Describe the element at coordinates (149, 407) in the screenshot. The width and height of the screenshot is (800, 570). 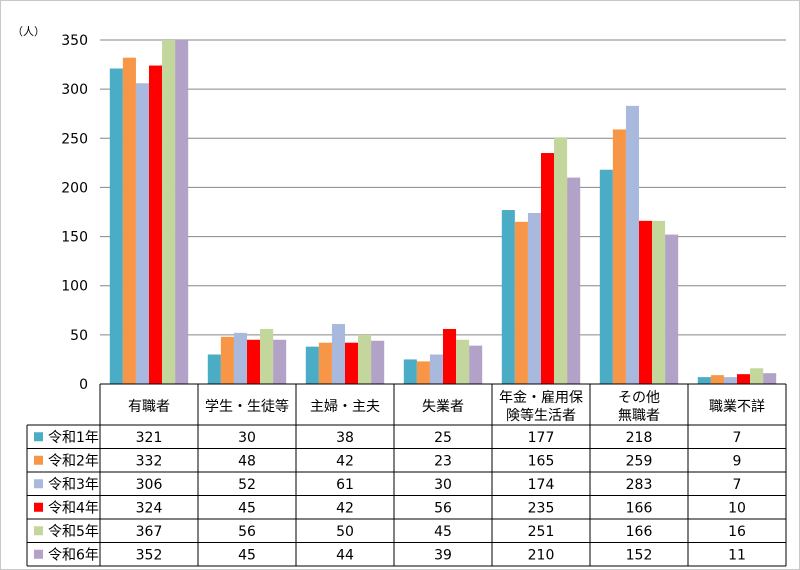
I see `x-category-label: 有職者` at that location.